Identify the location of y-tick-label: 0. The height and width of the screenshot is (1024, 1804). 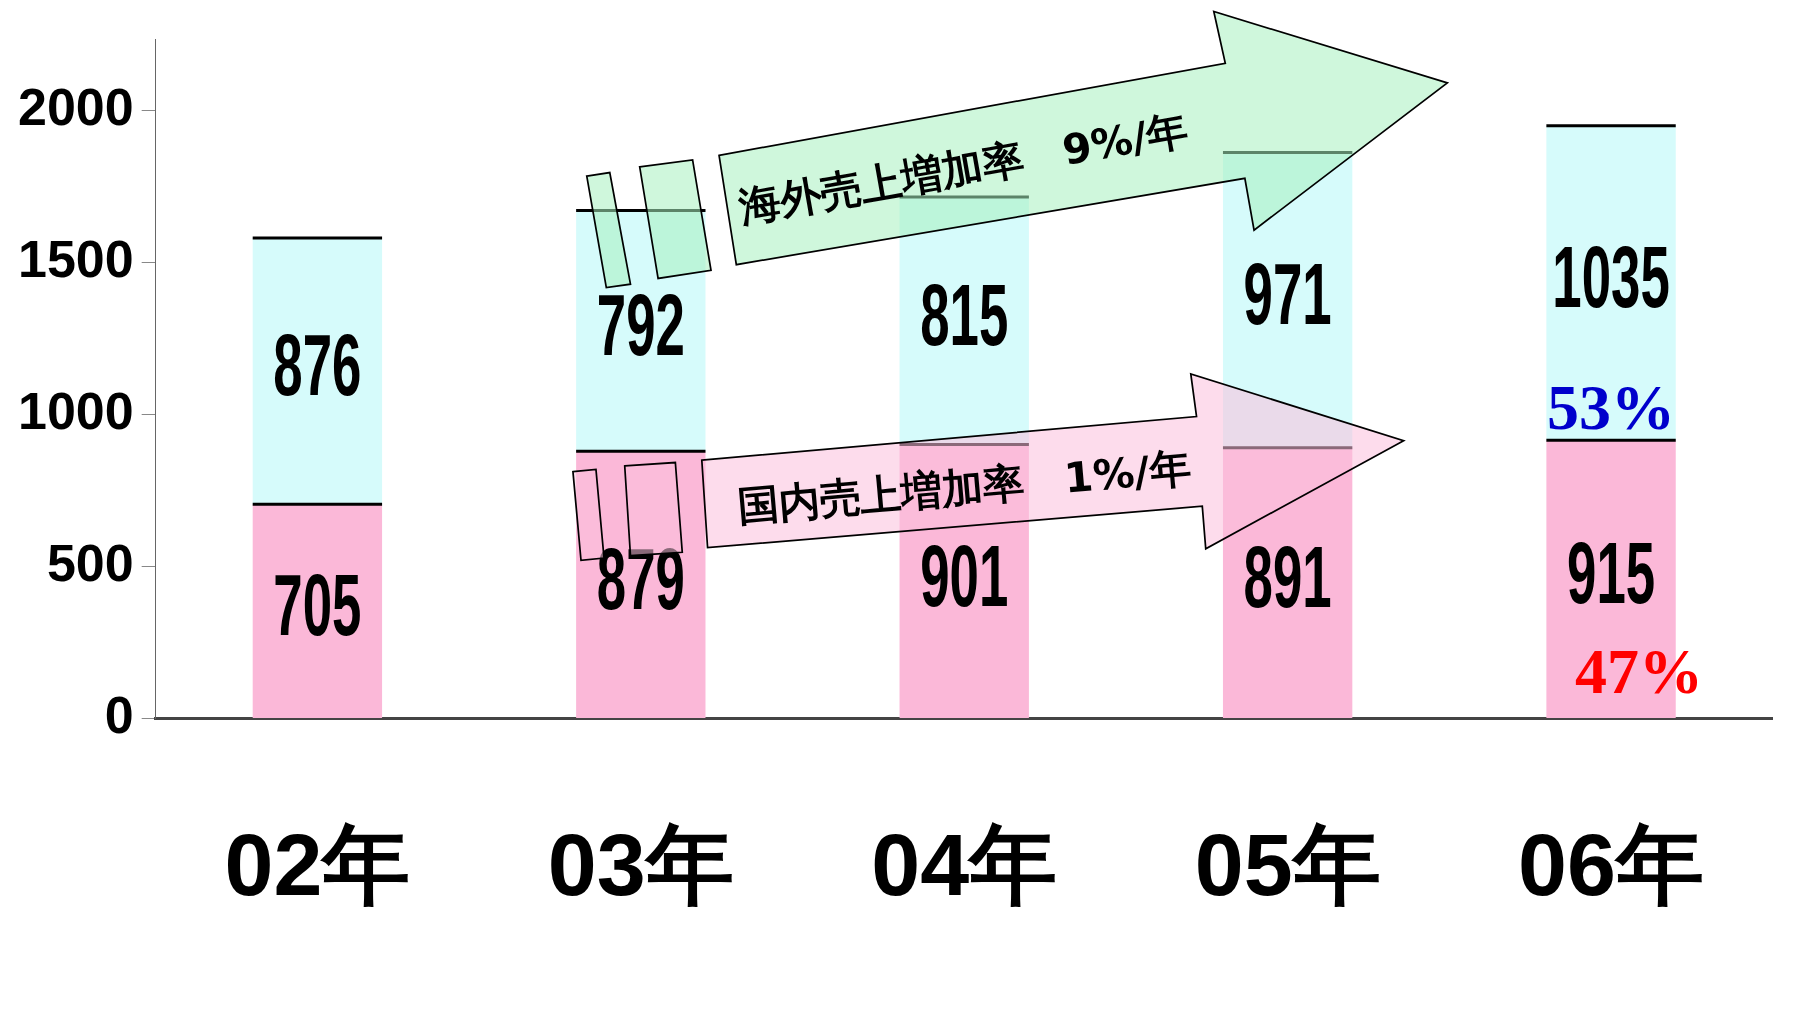
(119, 714).